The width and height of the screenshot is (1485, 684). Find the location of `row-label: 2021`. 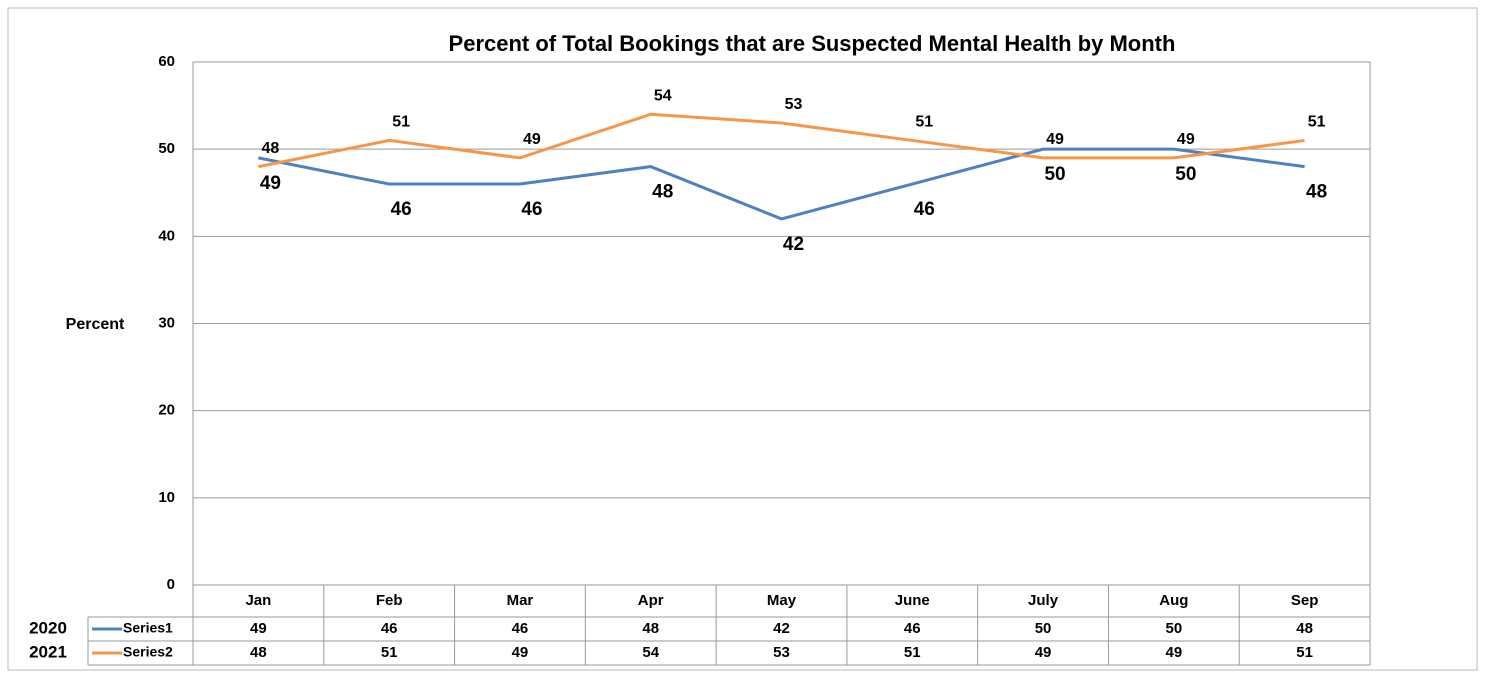

row-label: 2021 is located at coordinates (48, 651).